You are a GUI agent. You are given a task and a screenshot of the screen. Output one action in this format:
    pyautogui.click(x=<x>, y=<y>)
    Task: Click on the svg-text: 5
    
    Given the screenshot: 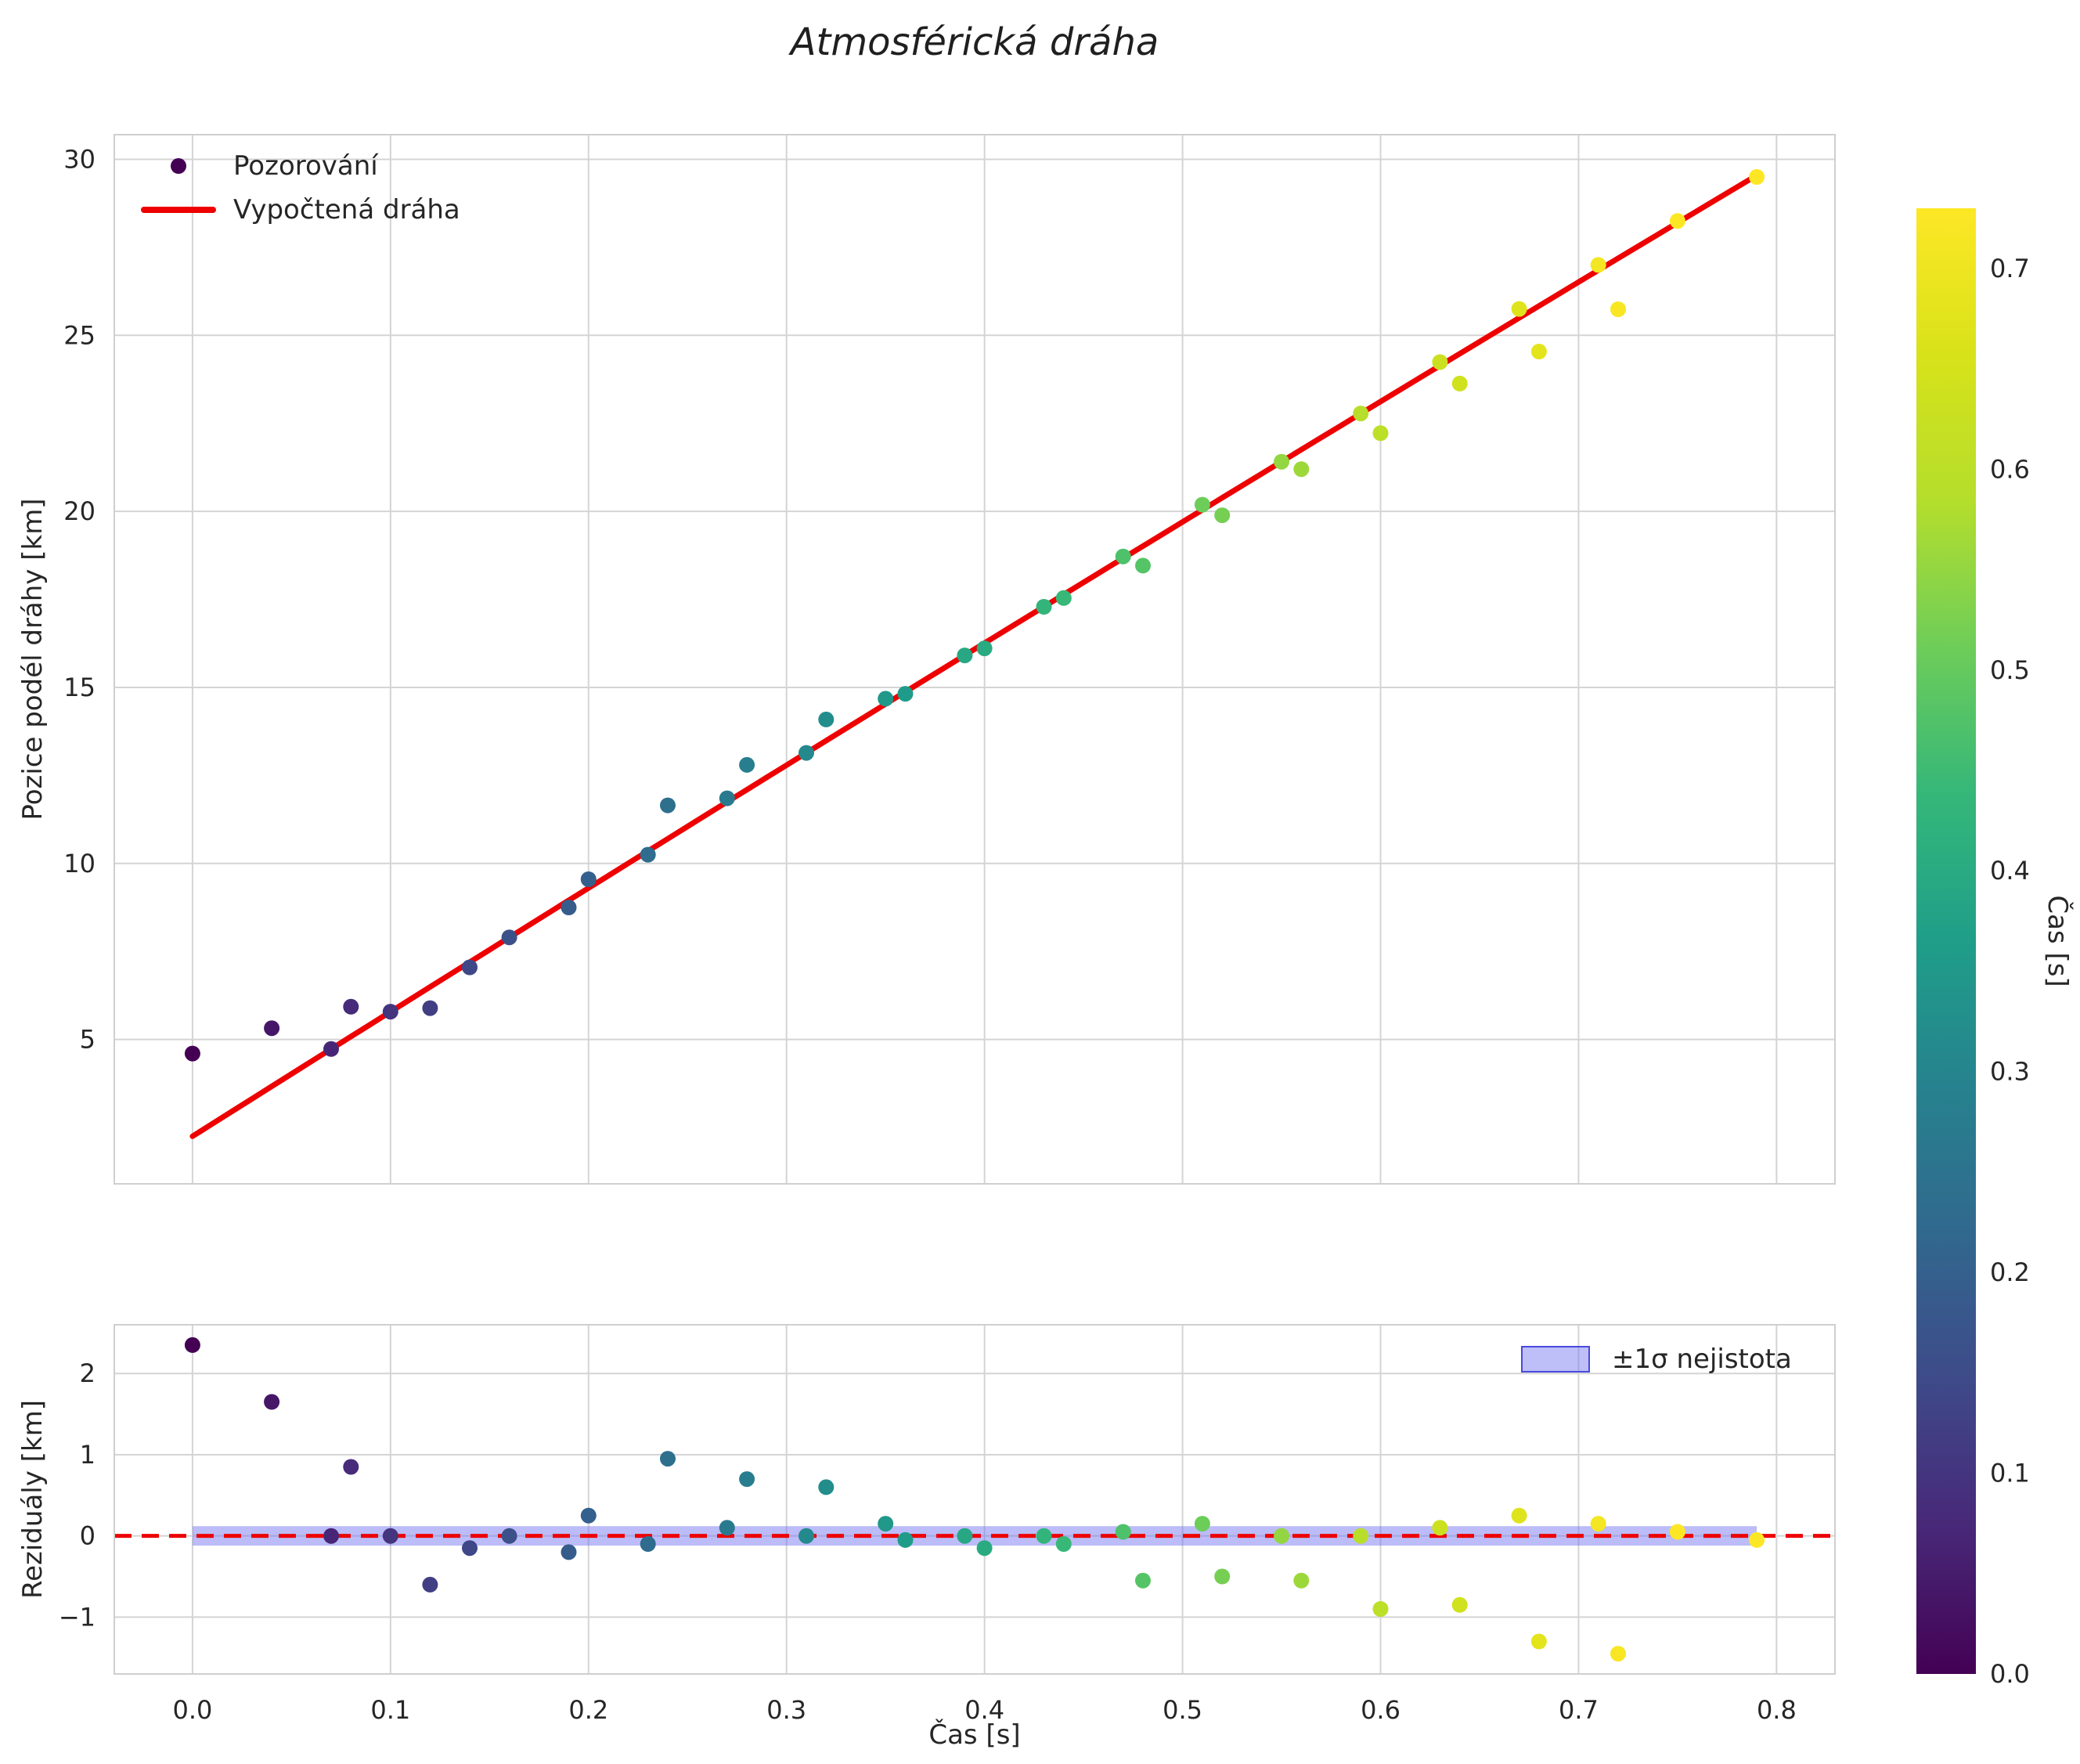 What is the action you would take?
    pyautogui.click(x=88, y=1040)
    